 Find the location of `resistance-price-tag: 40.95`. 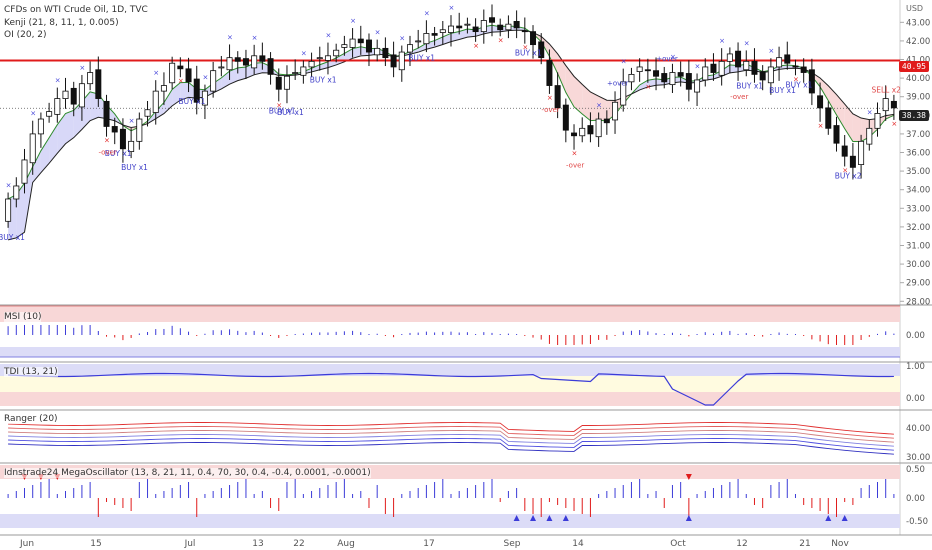

resistance-price-tag: 40.95 is located at coordinates (913, 66).